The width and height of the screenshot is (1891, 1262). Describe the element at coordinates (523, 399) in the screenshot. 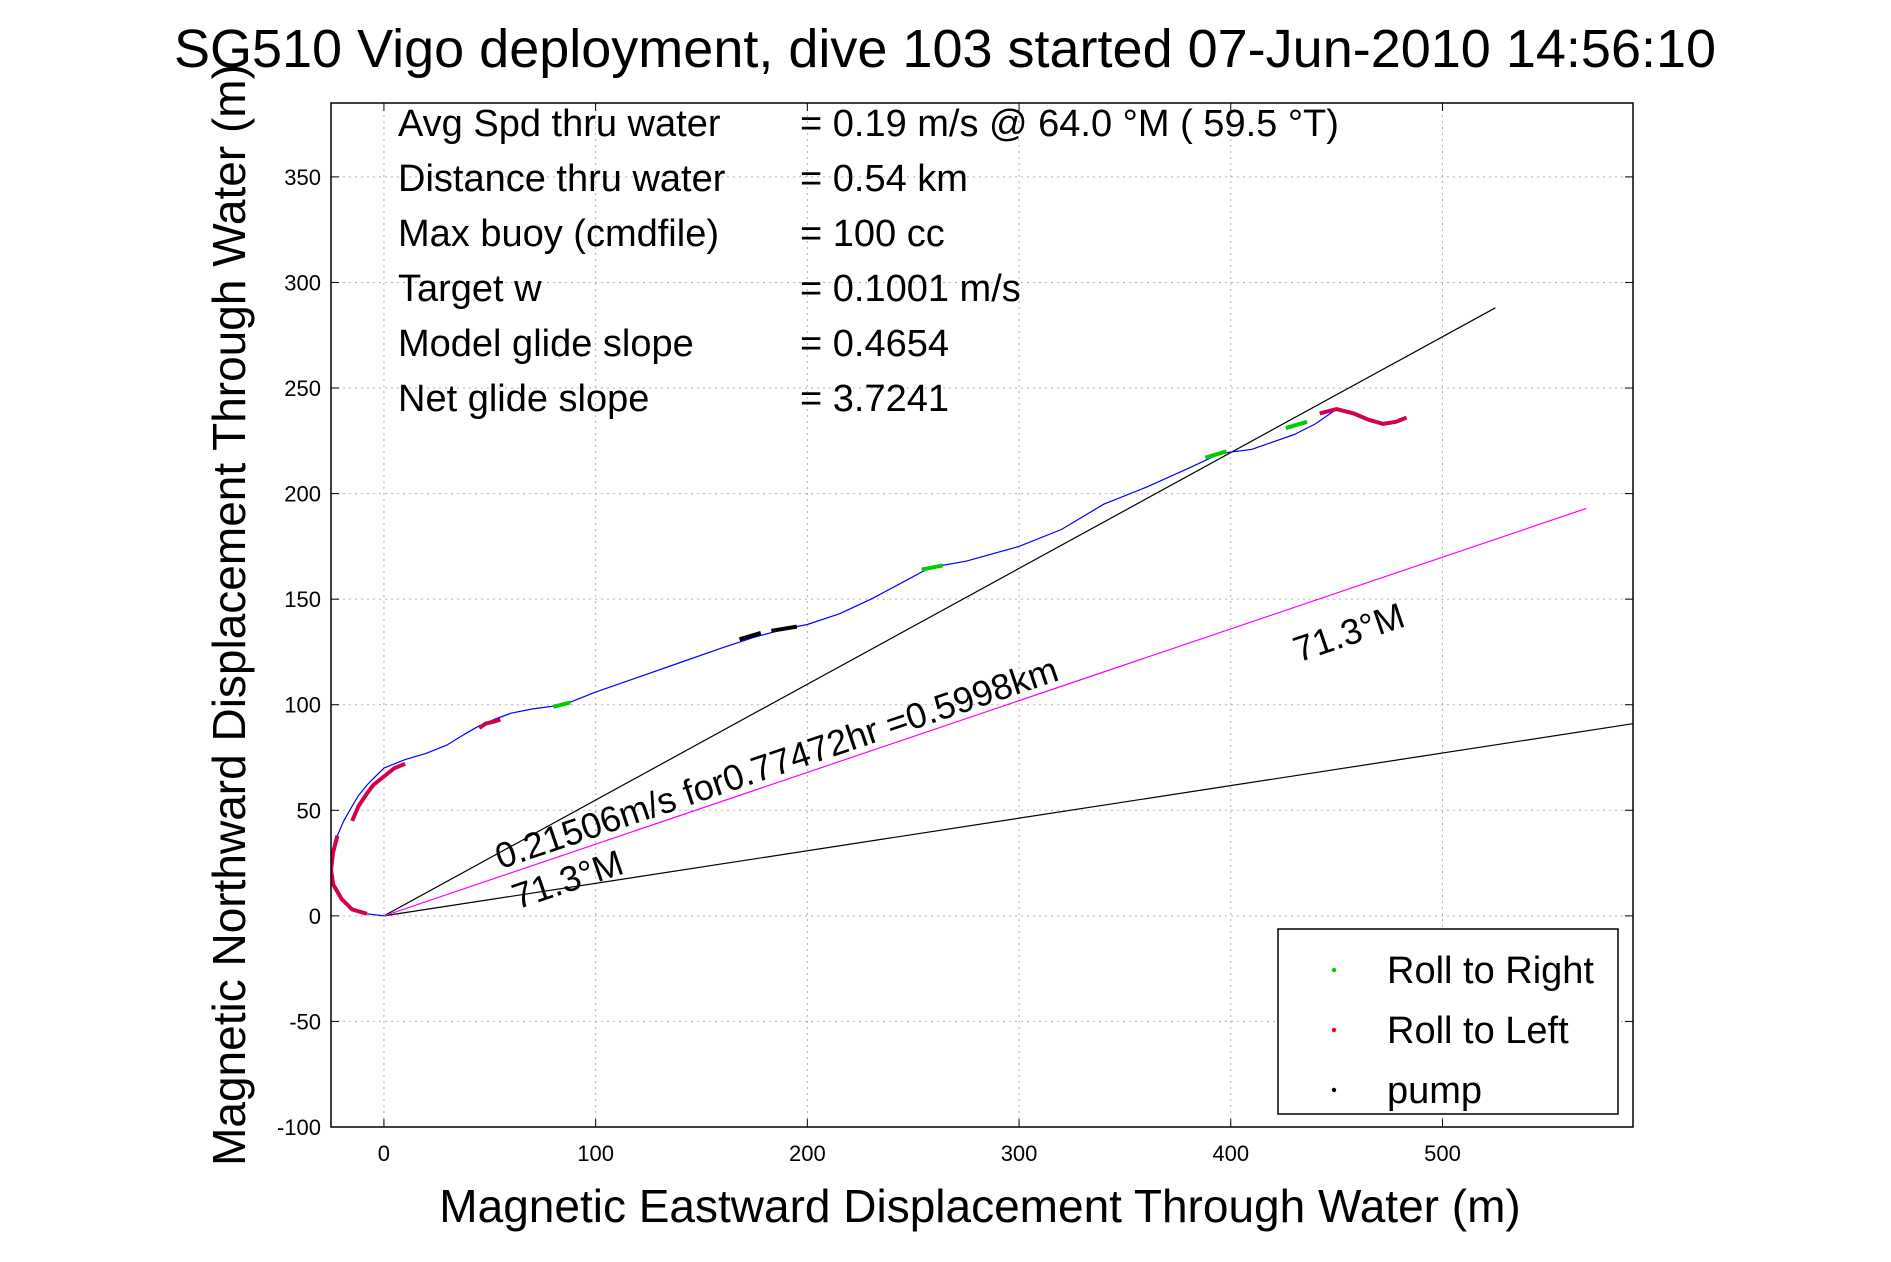

I see `stat-label: Net glide slope` at that location.